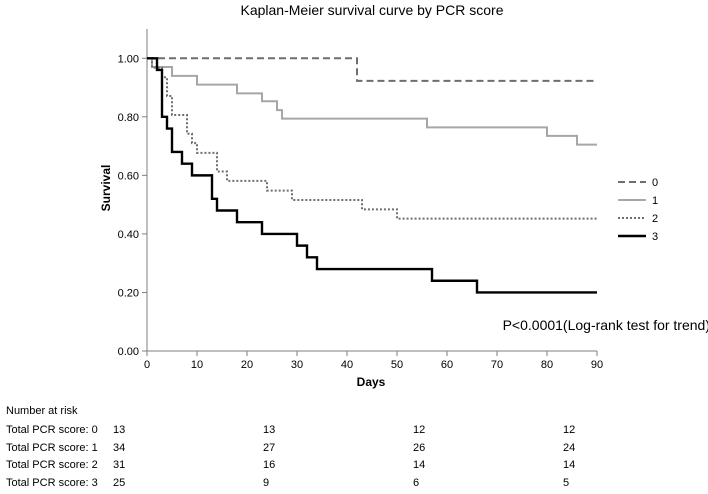  What do you see at coordinates (297, 365) in the screenshot?
I see `x-tick-label: 30` at bounding box center [297, 365].